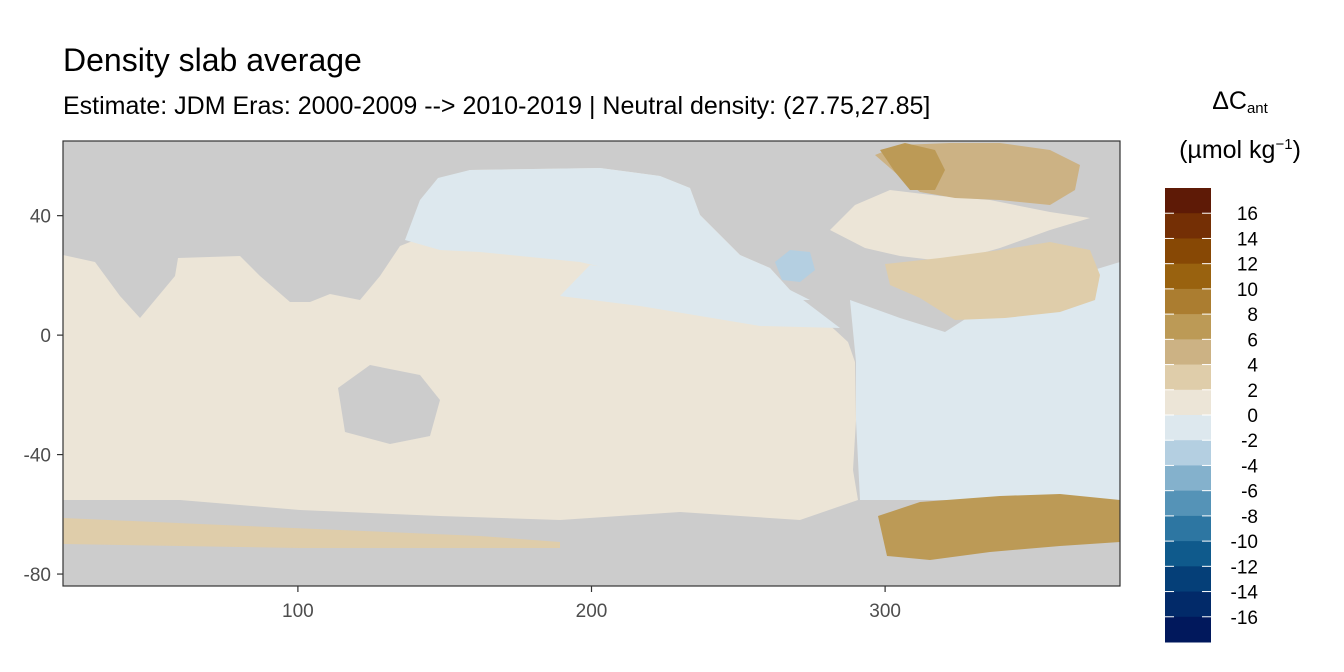 This screenshot has width=1344, height=672. What do you see at coordinates (885, 611) in the screenshot?
I see `x-tick-label: 300` at bounding box center [885, 611].